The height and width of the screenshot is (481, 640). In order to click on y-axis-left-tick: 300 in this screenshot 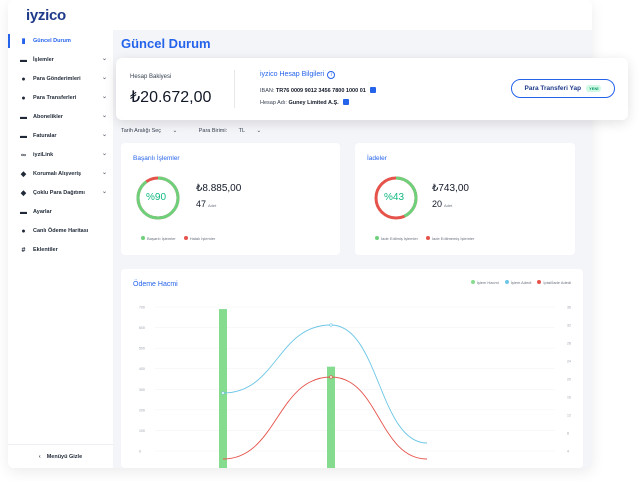, I will do `click(142, 390)`.